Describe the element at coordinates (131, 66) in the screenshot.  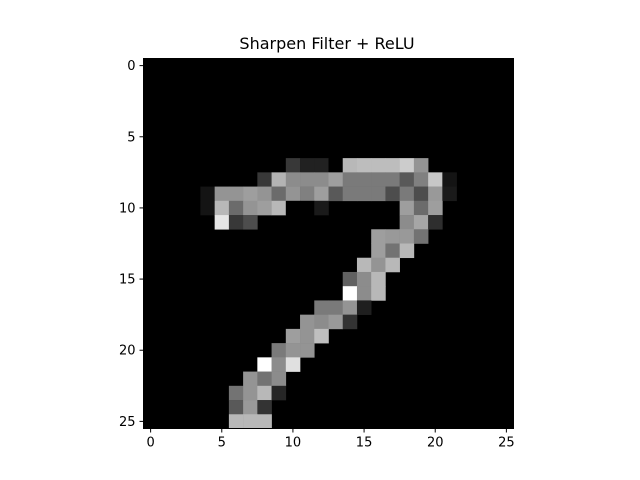
I see `y-tick-label: 0` at that location.